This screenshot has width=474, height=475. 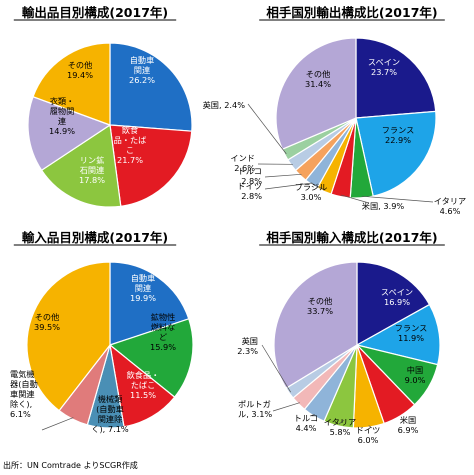 What do you see at coordinates (247, 346) in the screenshot?
I see `slice-label: 英国 2.3%` at bounding box center [247, 346].